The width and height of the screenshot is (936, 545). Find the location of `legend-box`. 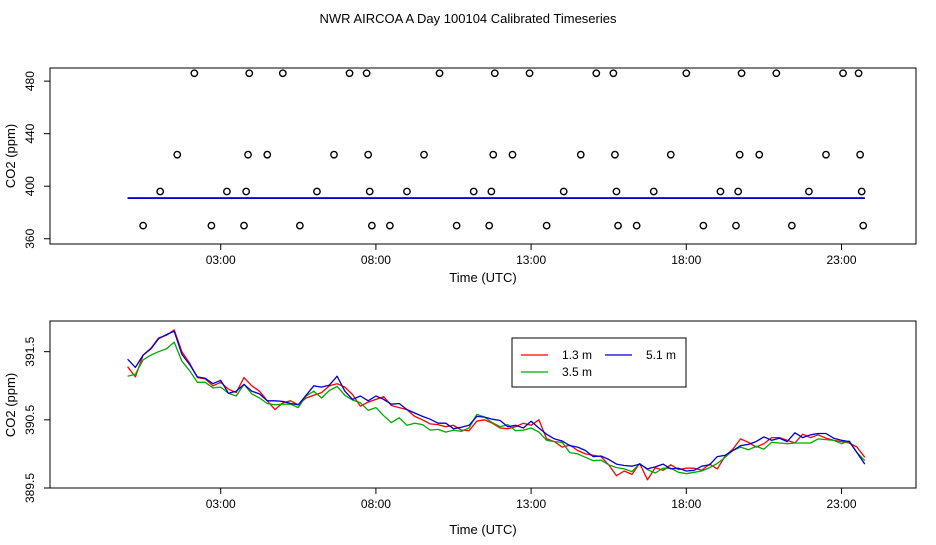

legend-box is located at coordinates (599, 362).